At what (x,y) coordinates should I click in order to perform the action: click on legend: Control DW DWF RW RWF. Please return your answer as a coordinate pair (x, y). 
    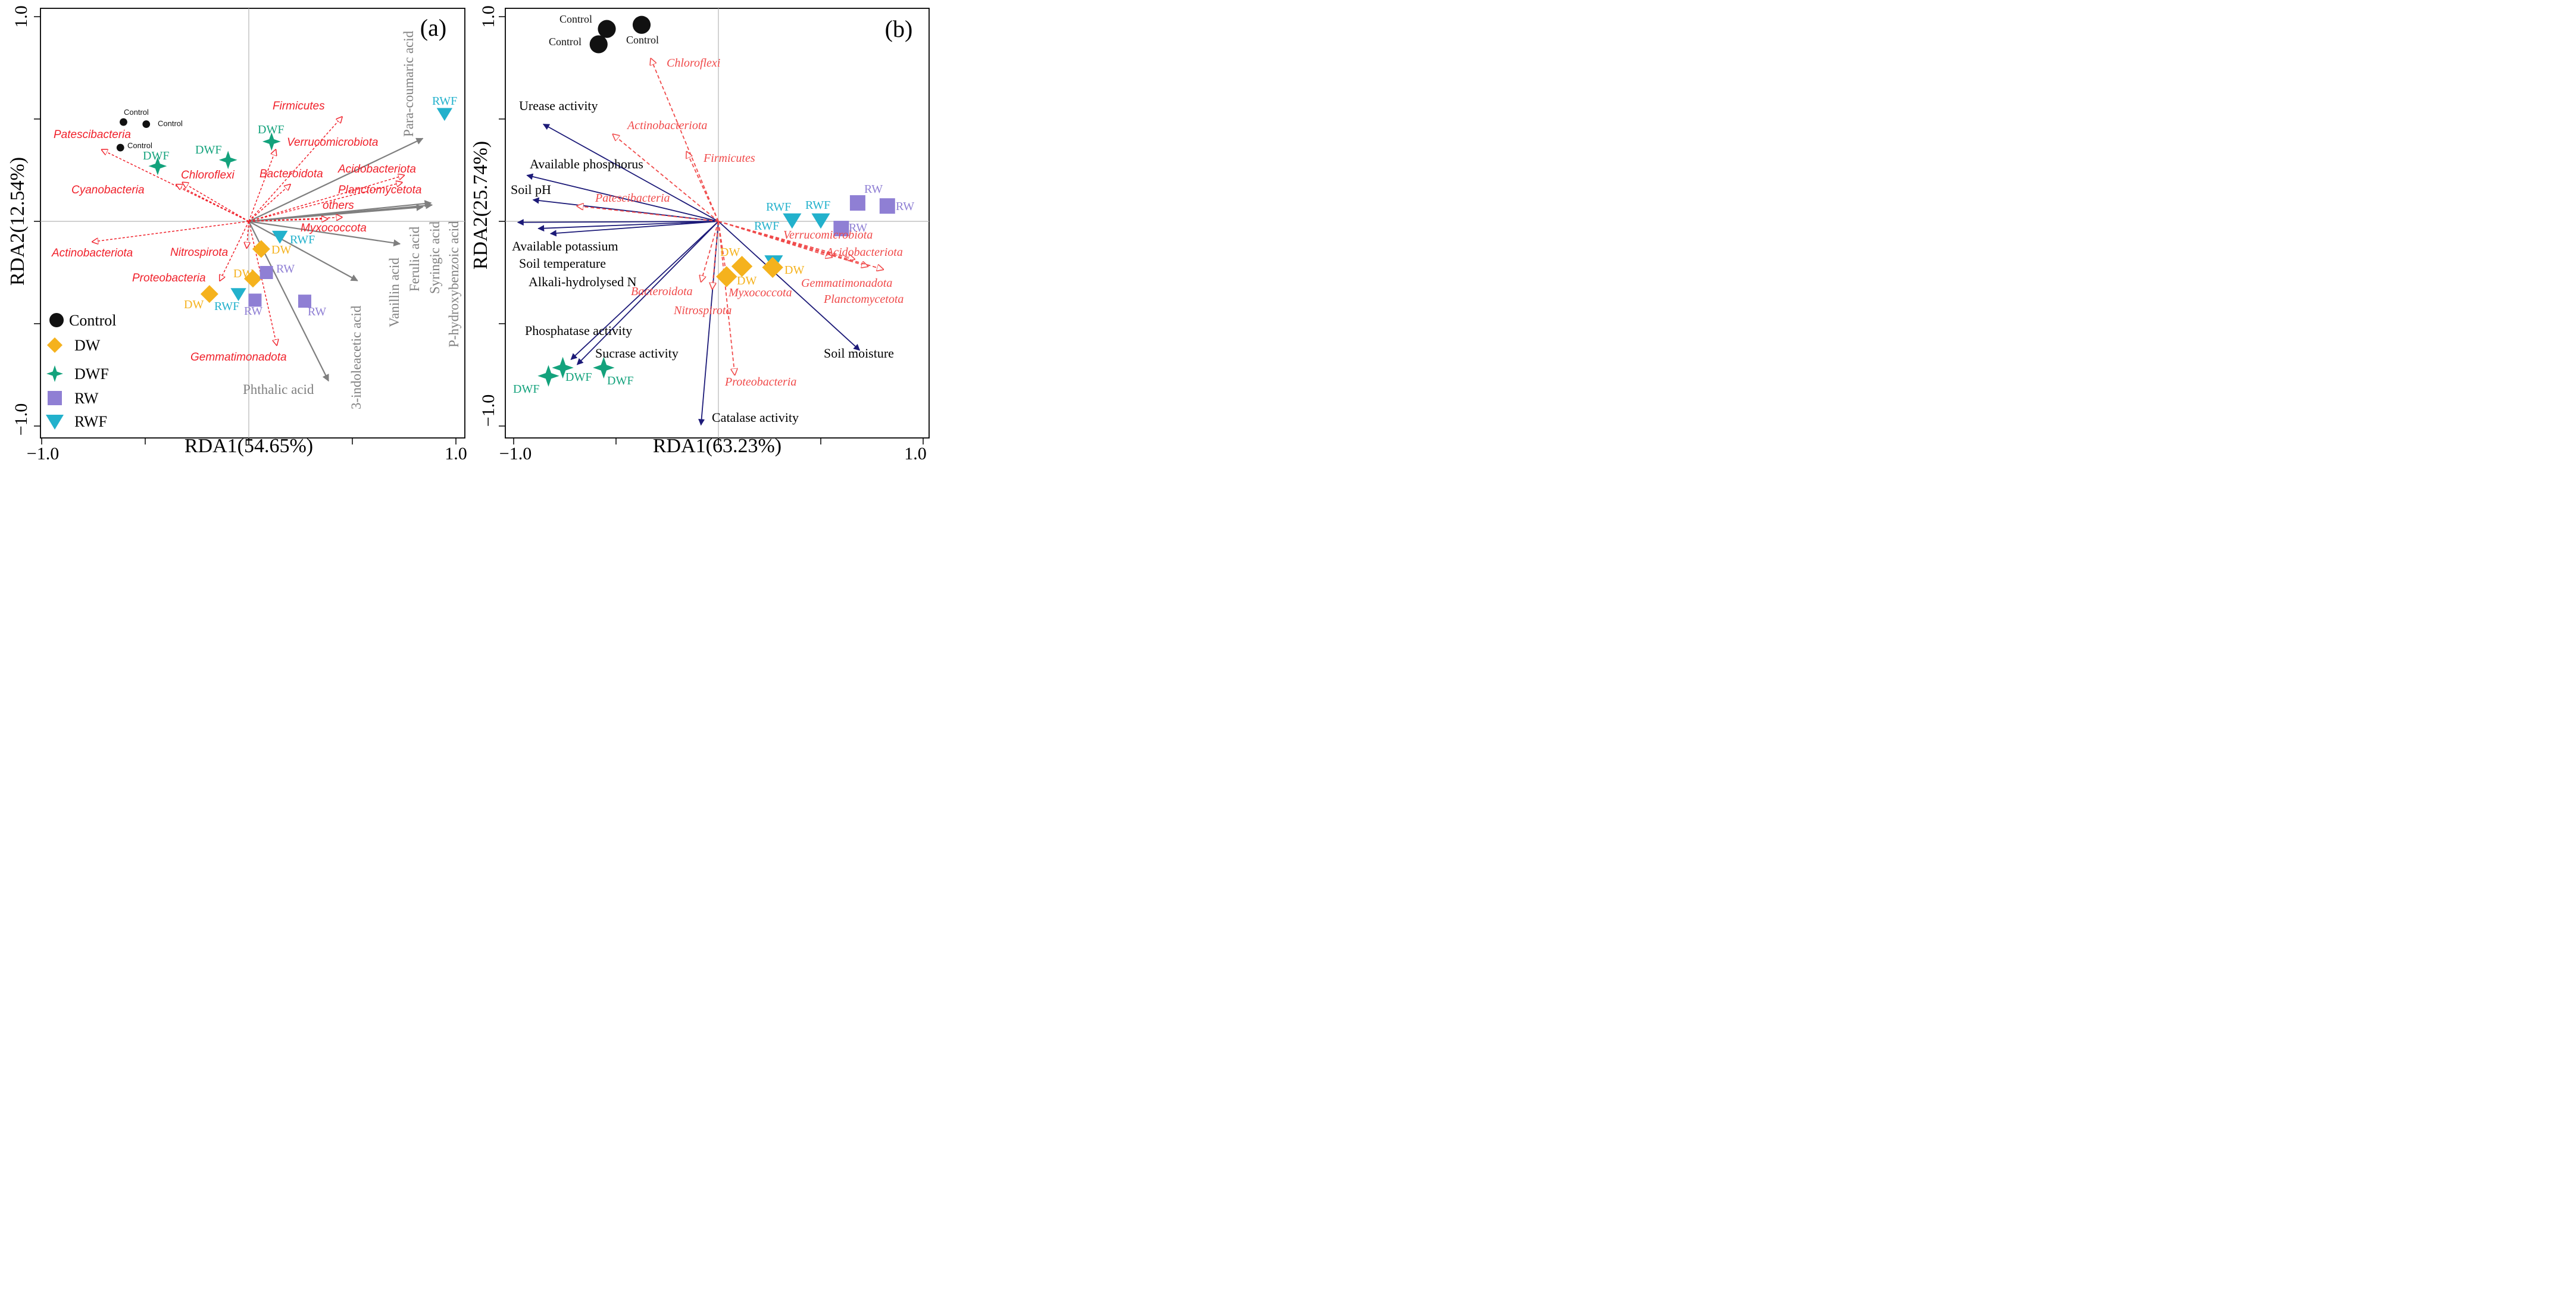
    Looking at the image, I should click on (81, 371).